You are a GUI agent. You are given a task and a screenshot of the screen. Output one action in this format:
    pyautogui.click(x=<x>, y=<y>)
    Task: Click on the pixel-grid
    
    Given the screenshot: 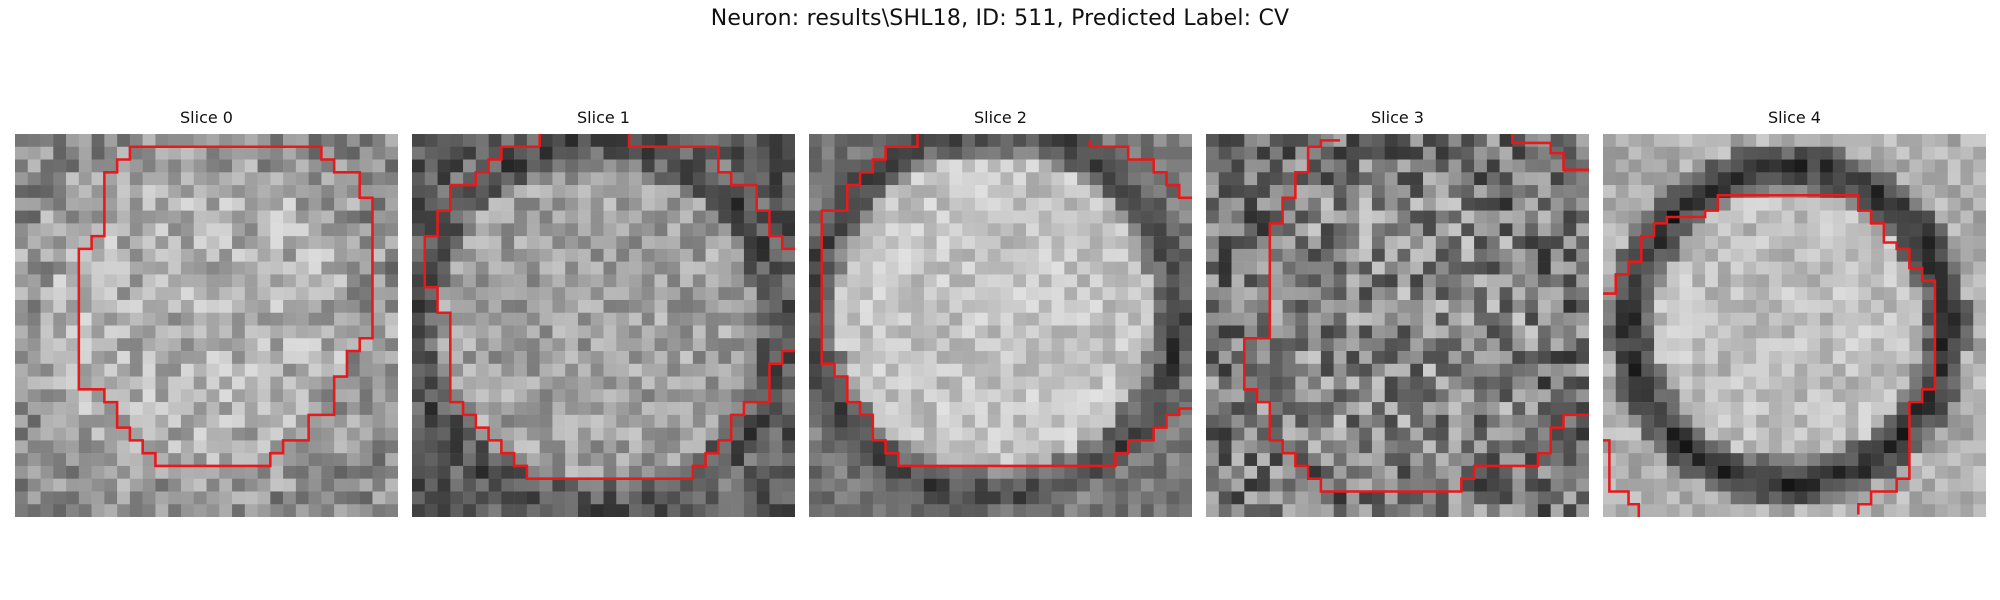 What is the action you would take?
    pyautogui.click(x=1794, y=325)
    